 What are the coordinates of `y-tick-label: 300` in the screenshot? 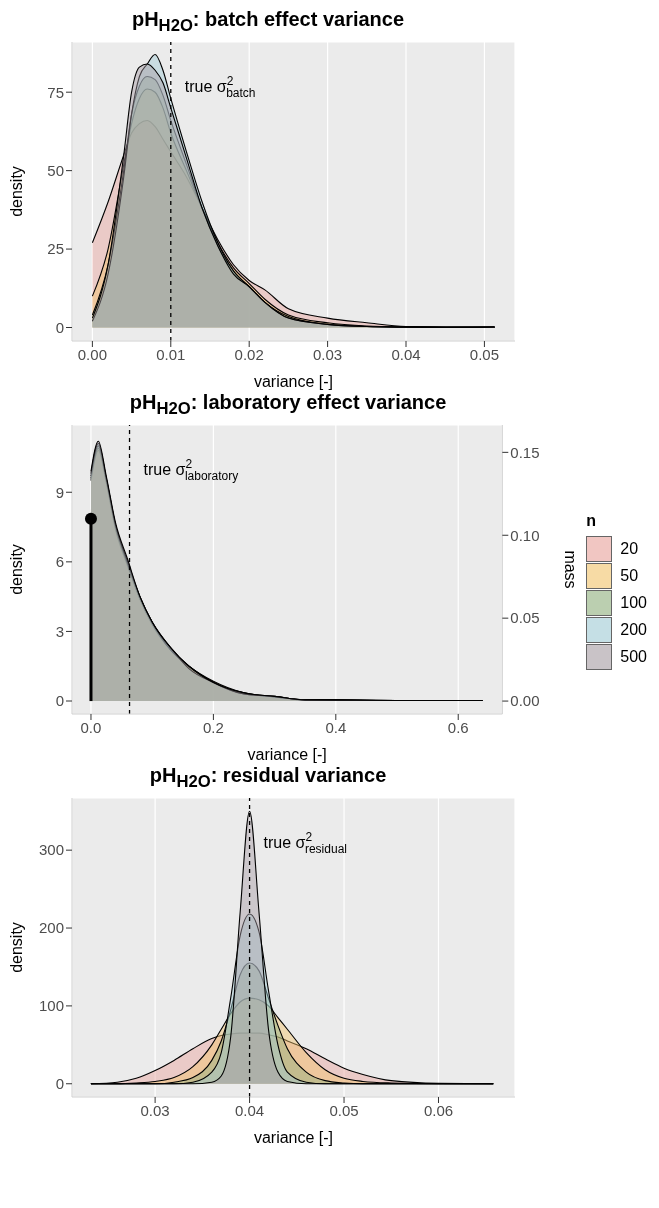 It's located at (51, 850).